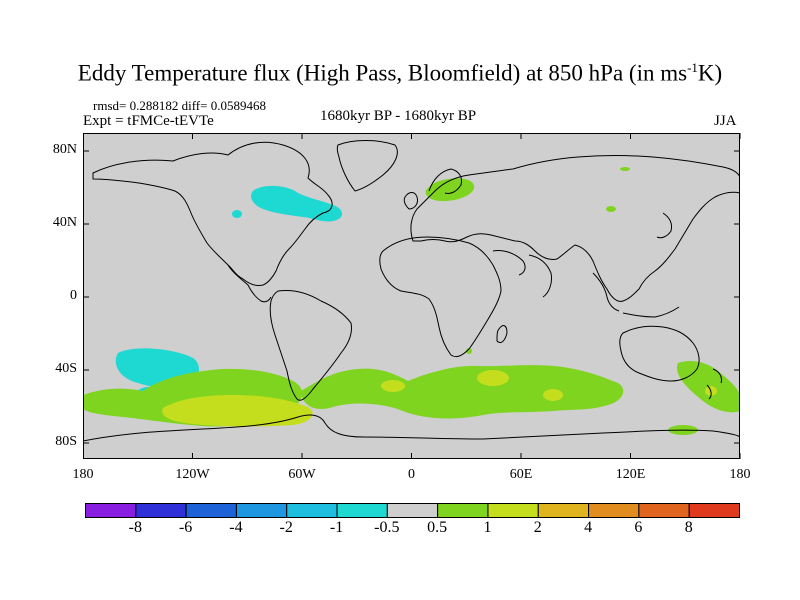 This screenshot has height=600, width=800. What do you see at coordinates (66, 368) in the screenshot?
I see `lat-tick-label: 40S` at bounding box center [66, 368].